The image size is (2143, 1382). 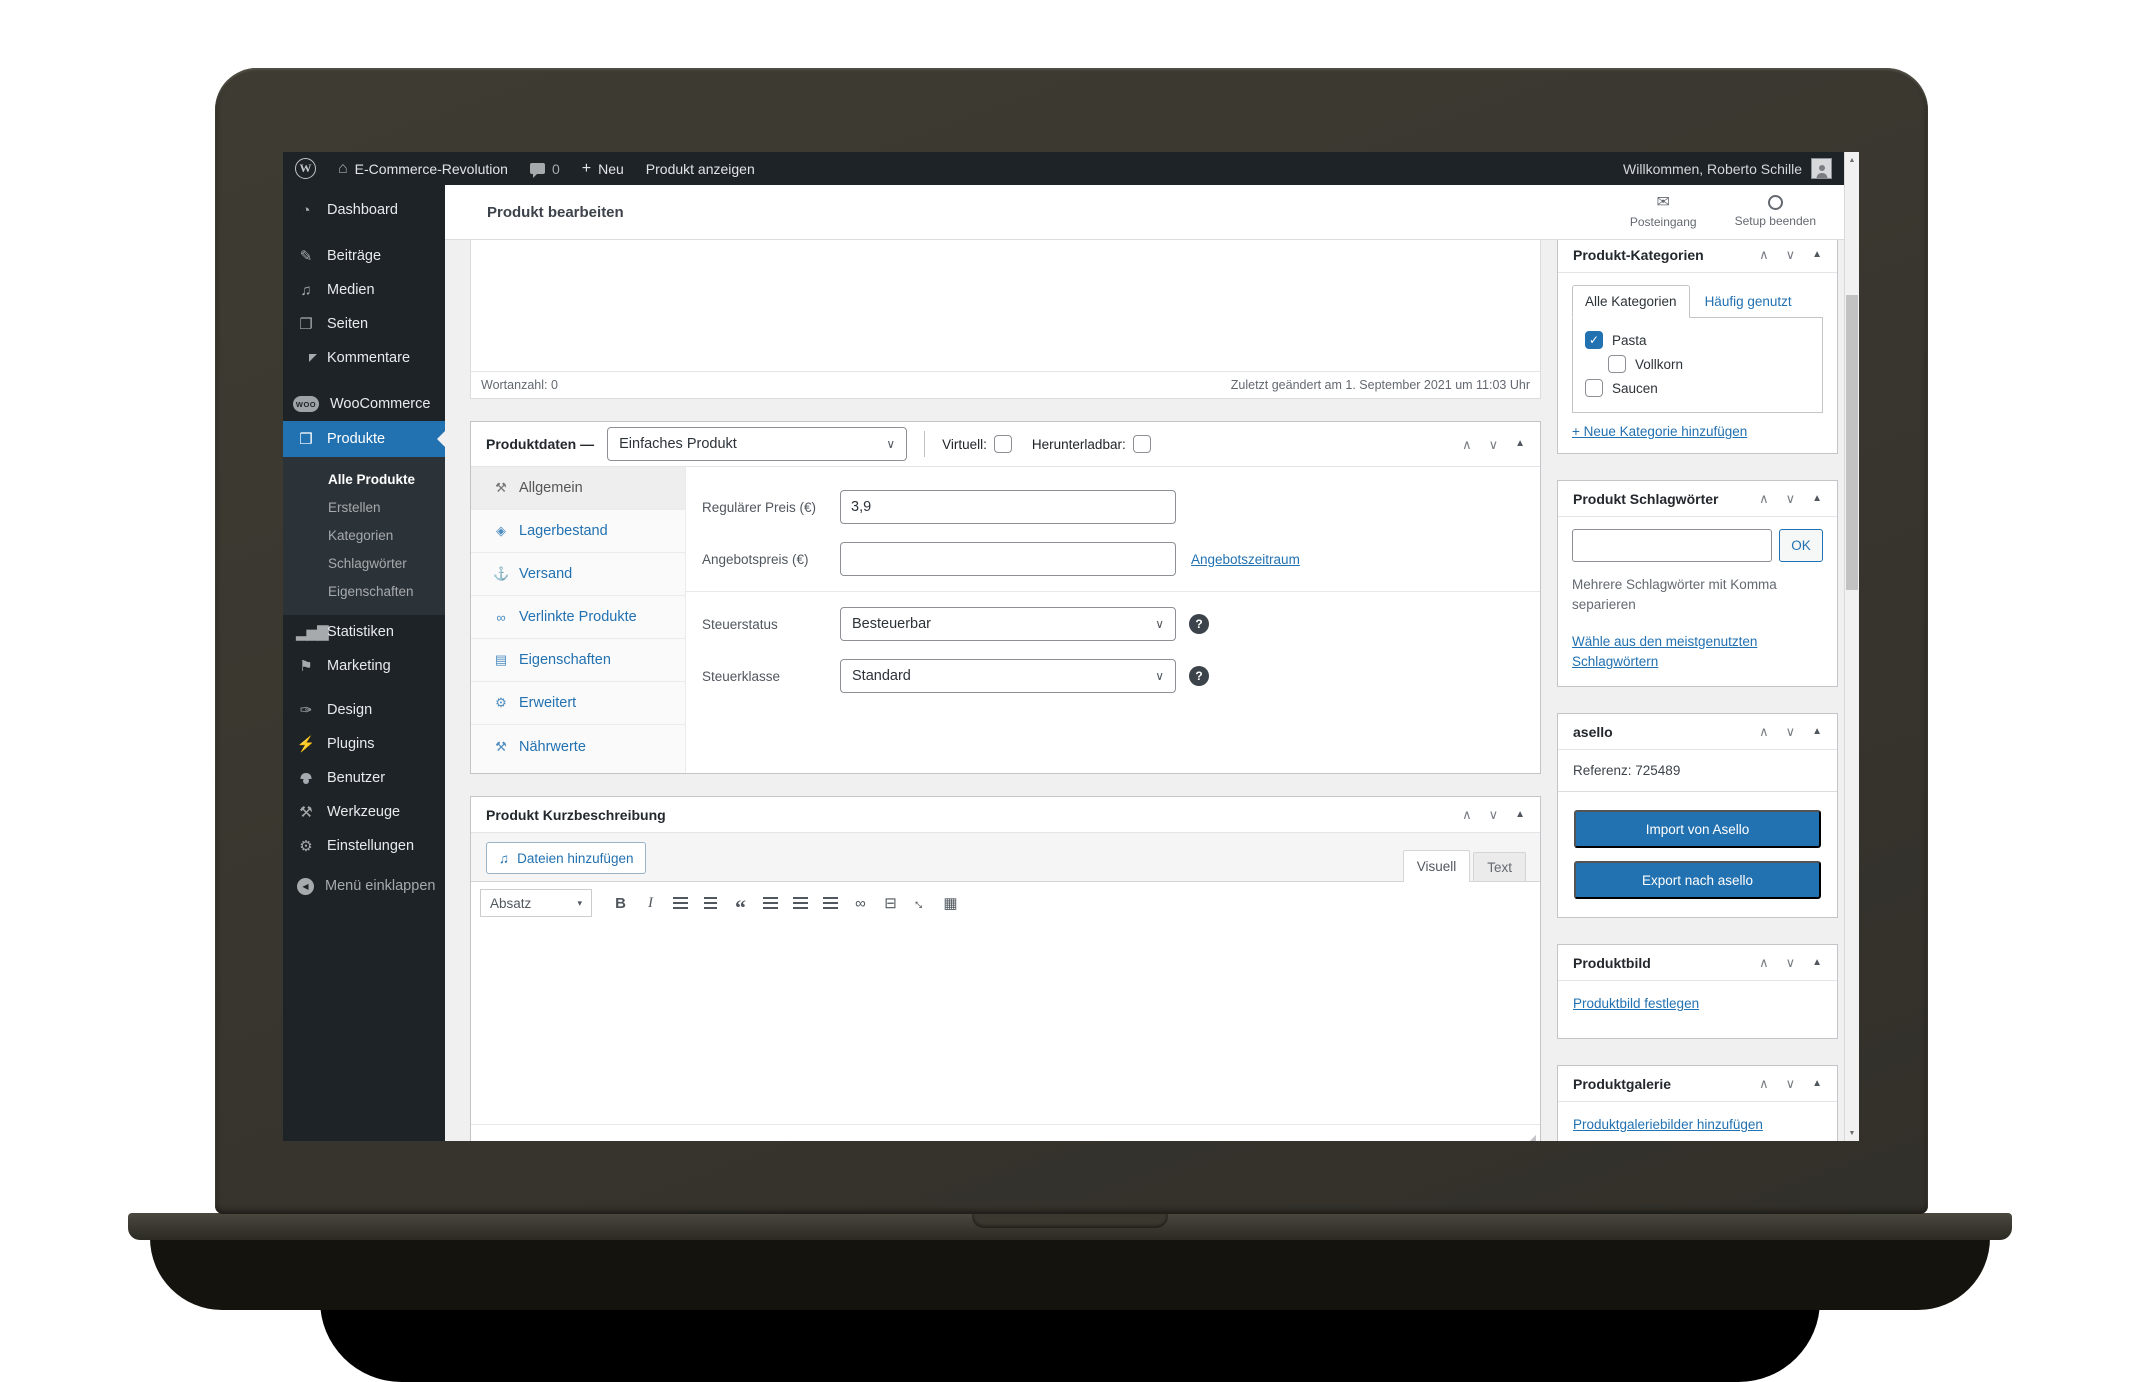 What do you see at coordinates (1008, 624) in the screenshot?
I see `tax-status-select: Besteuerbar ∨` at bounding box center [1008, 624].